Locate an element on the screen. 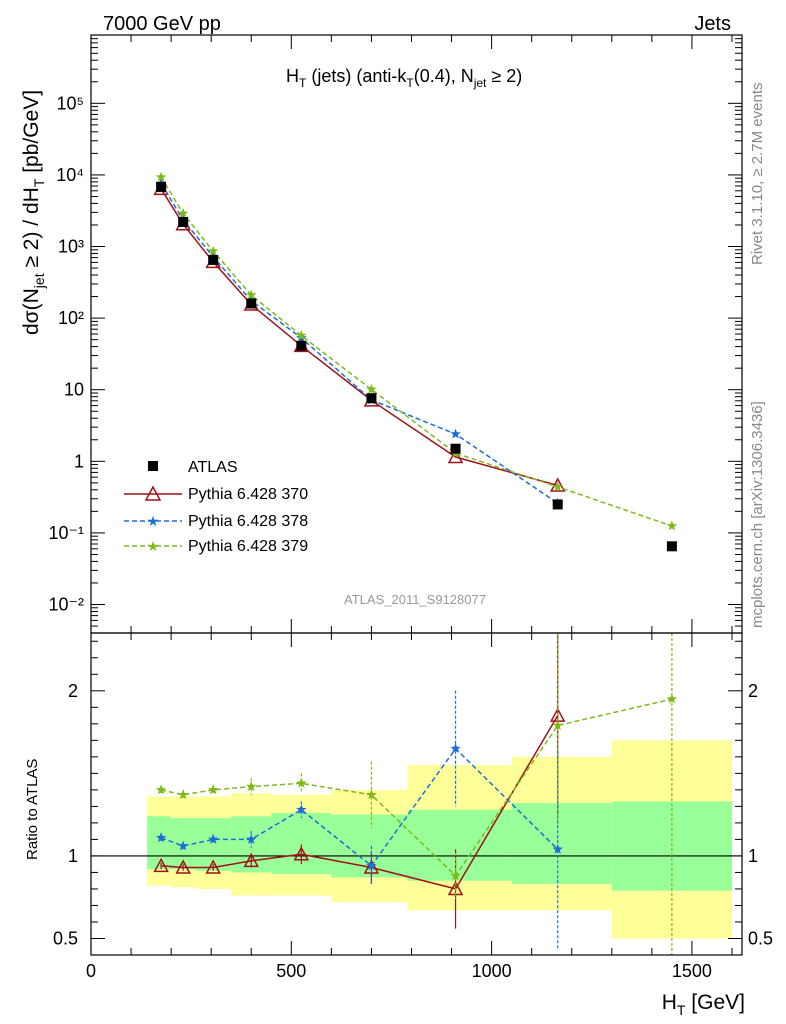  legend-label-atlas: ATLAS is located at coordinates (213, 467).